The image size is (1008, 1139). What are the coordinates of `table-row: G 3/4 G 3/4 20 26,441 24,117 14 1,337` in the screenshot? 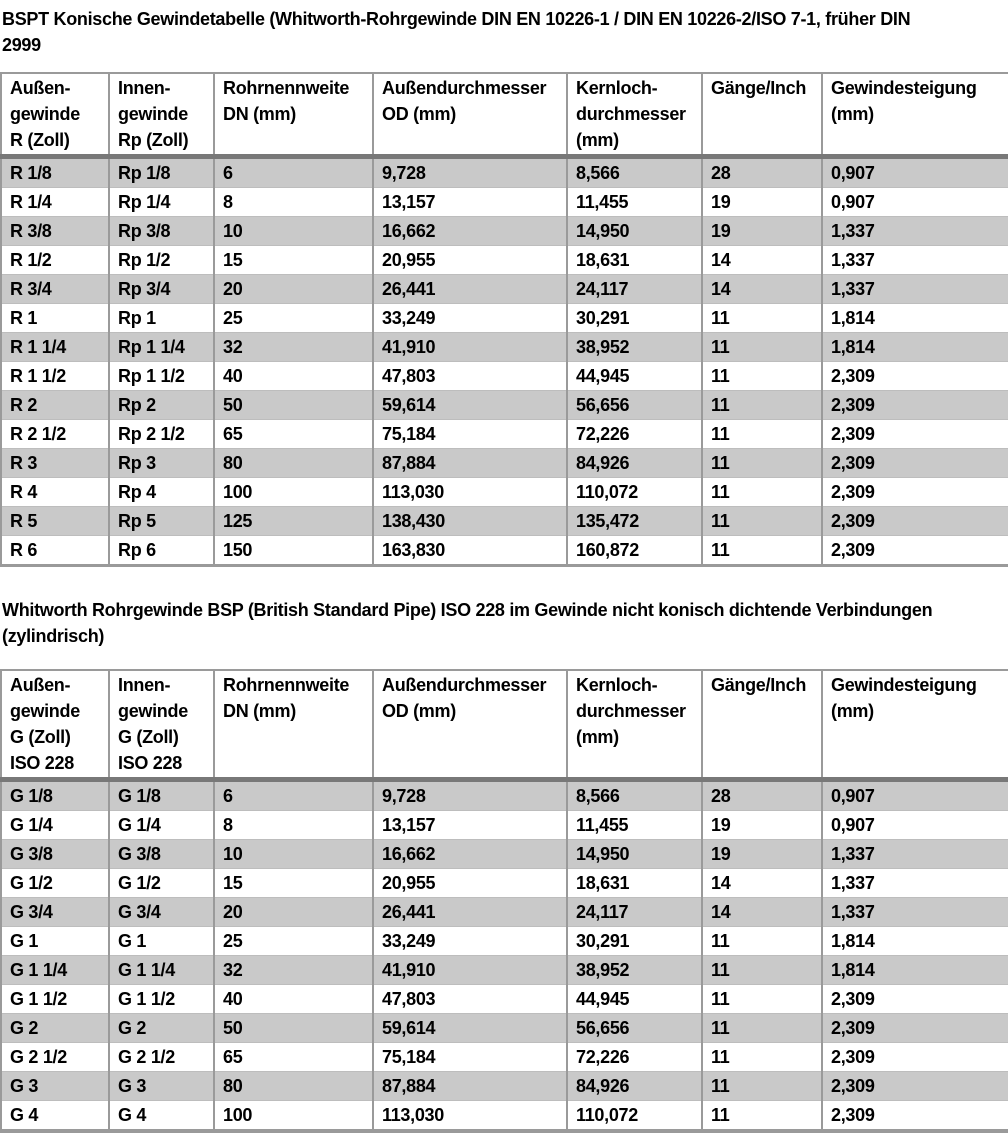 It's located at (504, 912).